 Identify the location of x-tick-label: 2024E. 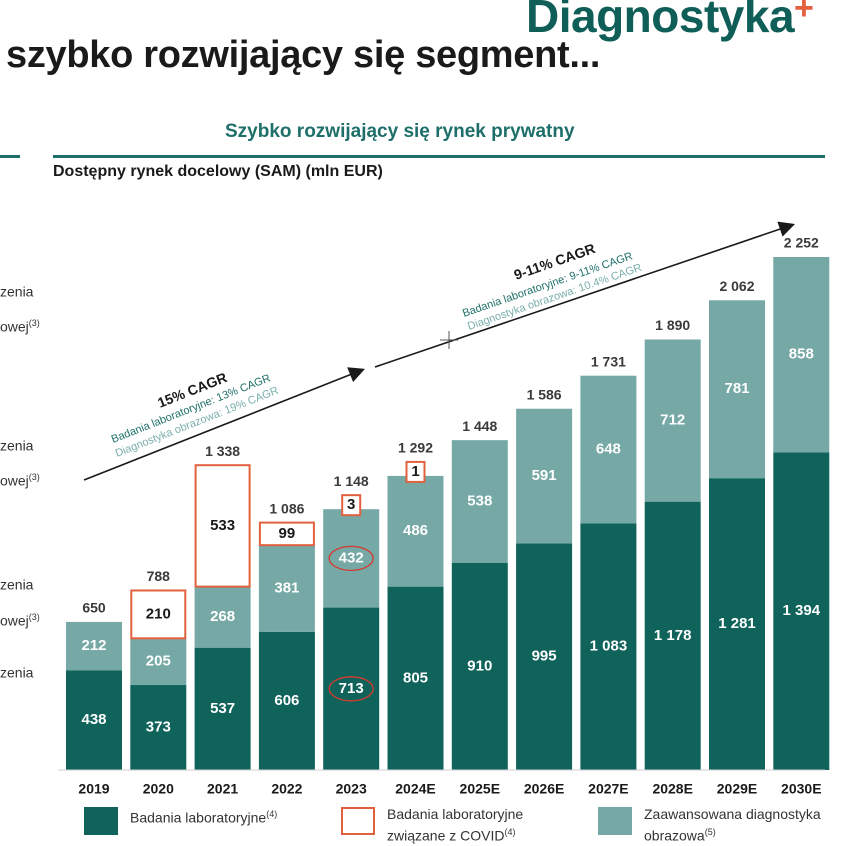
(415, 789).